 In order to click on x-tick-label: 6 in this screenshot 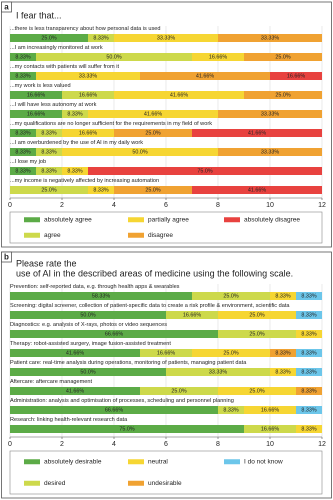, I will do `click(166, 205)`.